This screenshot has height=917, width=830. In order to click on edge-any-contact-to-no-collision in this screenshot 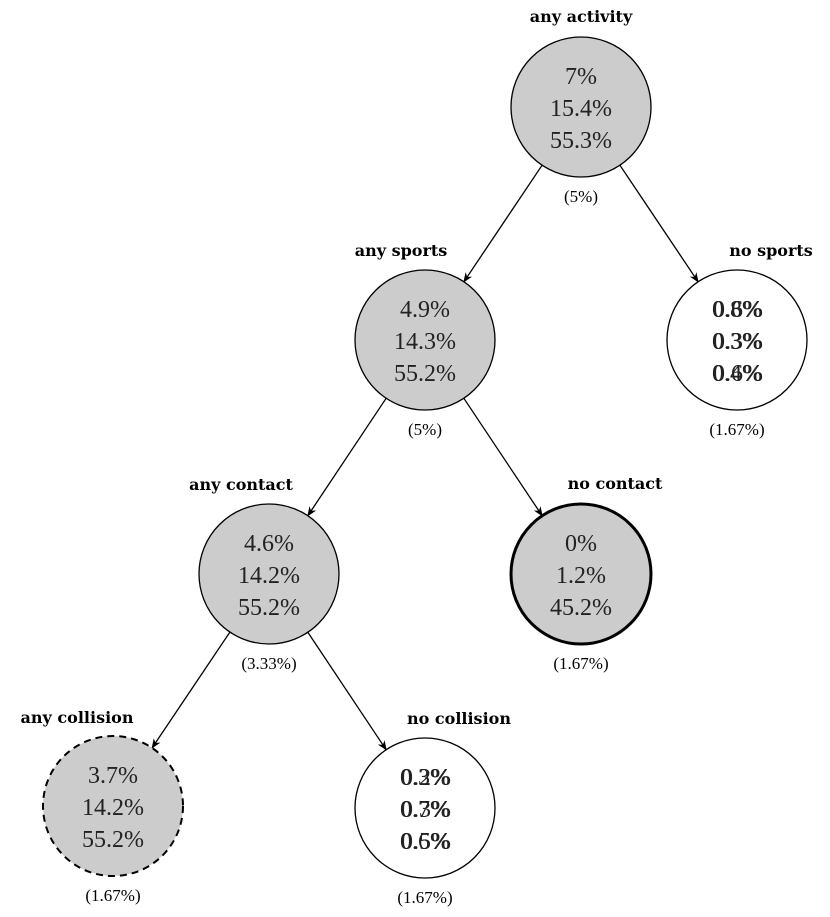, I will do `click(347, 691)`.